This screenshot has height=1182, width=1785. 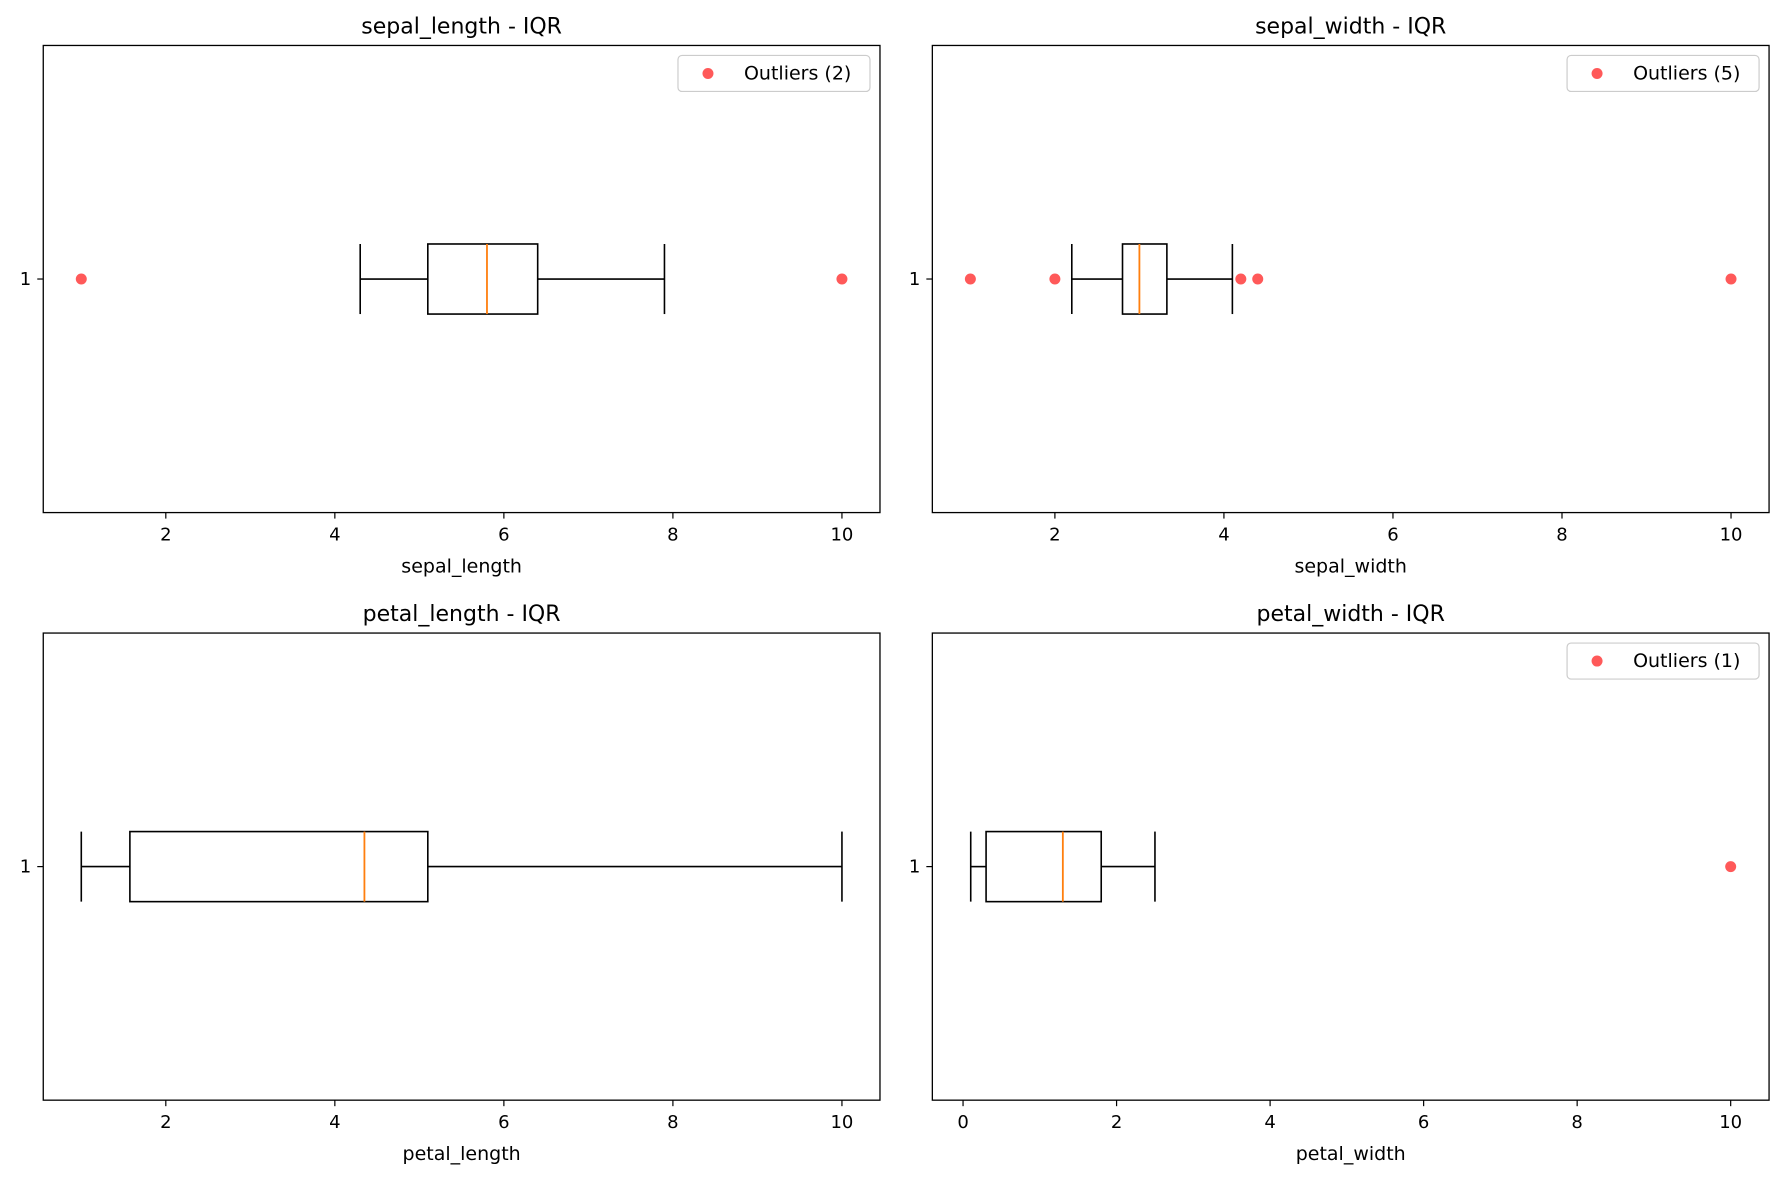 I want to click on legend: Outliers (5), so click(x=1663, y=73).